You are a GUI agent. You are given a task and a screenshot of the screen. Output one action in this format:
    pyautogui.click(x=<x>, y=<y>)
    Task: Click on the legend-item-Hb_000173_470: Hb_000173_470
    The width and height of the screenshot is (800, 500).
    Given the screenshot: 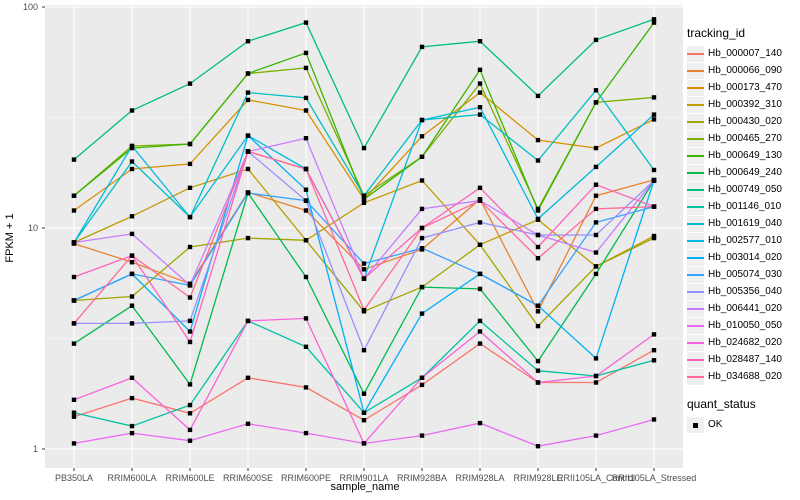 What is the action you would take?
    pyautogui.click(x=743, y=87)
    